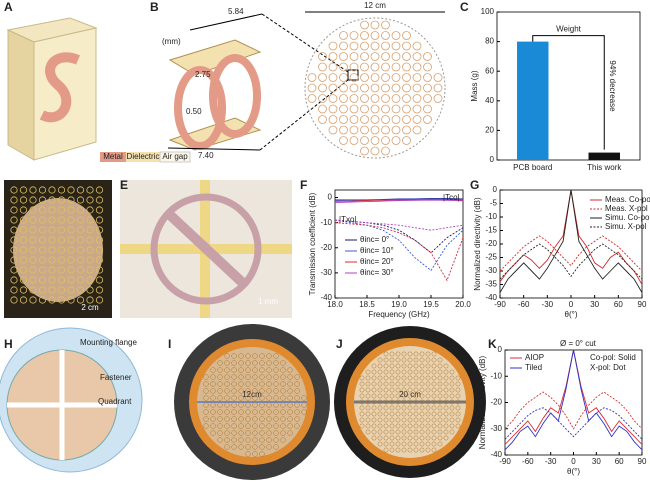 This screenshot has height=486, width=650. Describe the element at coordinates (568, 92) in the screenshot. I see `annotation-arrow` at that location.